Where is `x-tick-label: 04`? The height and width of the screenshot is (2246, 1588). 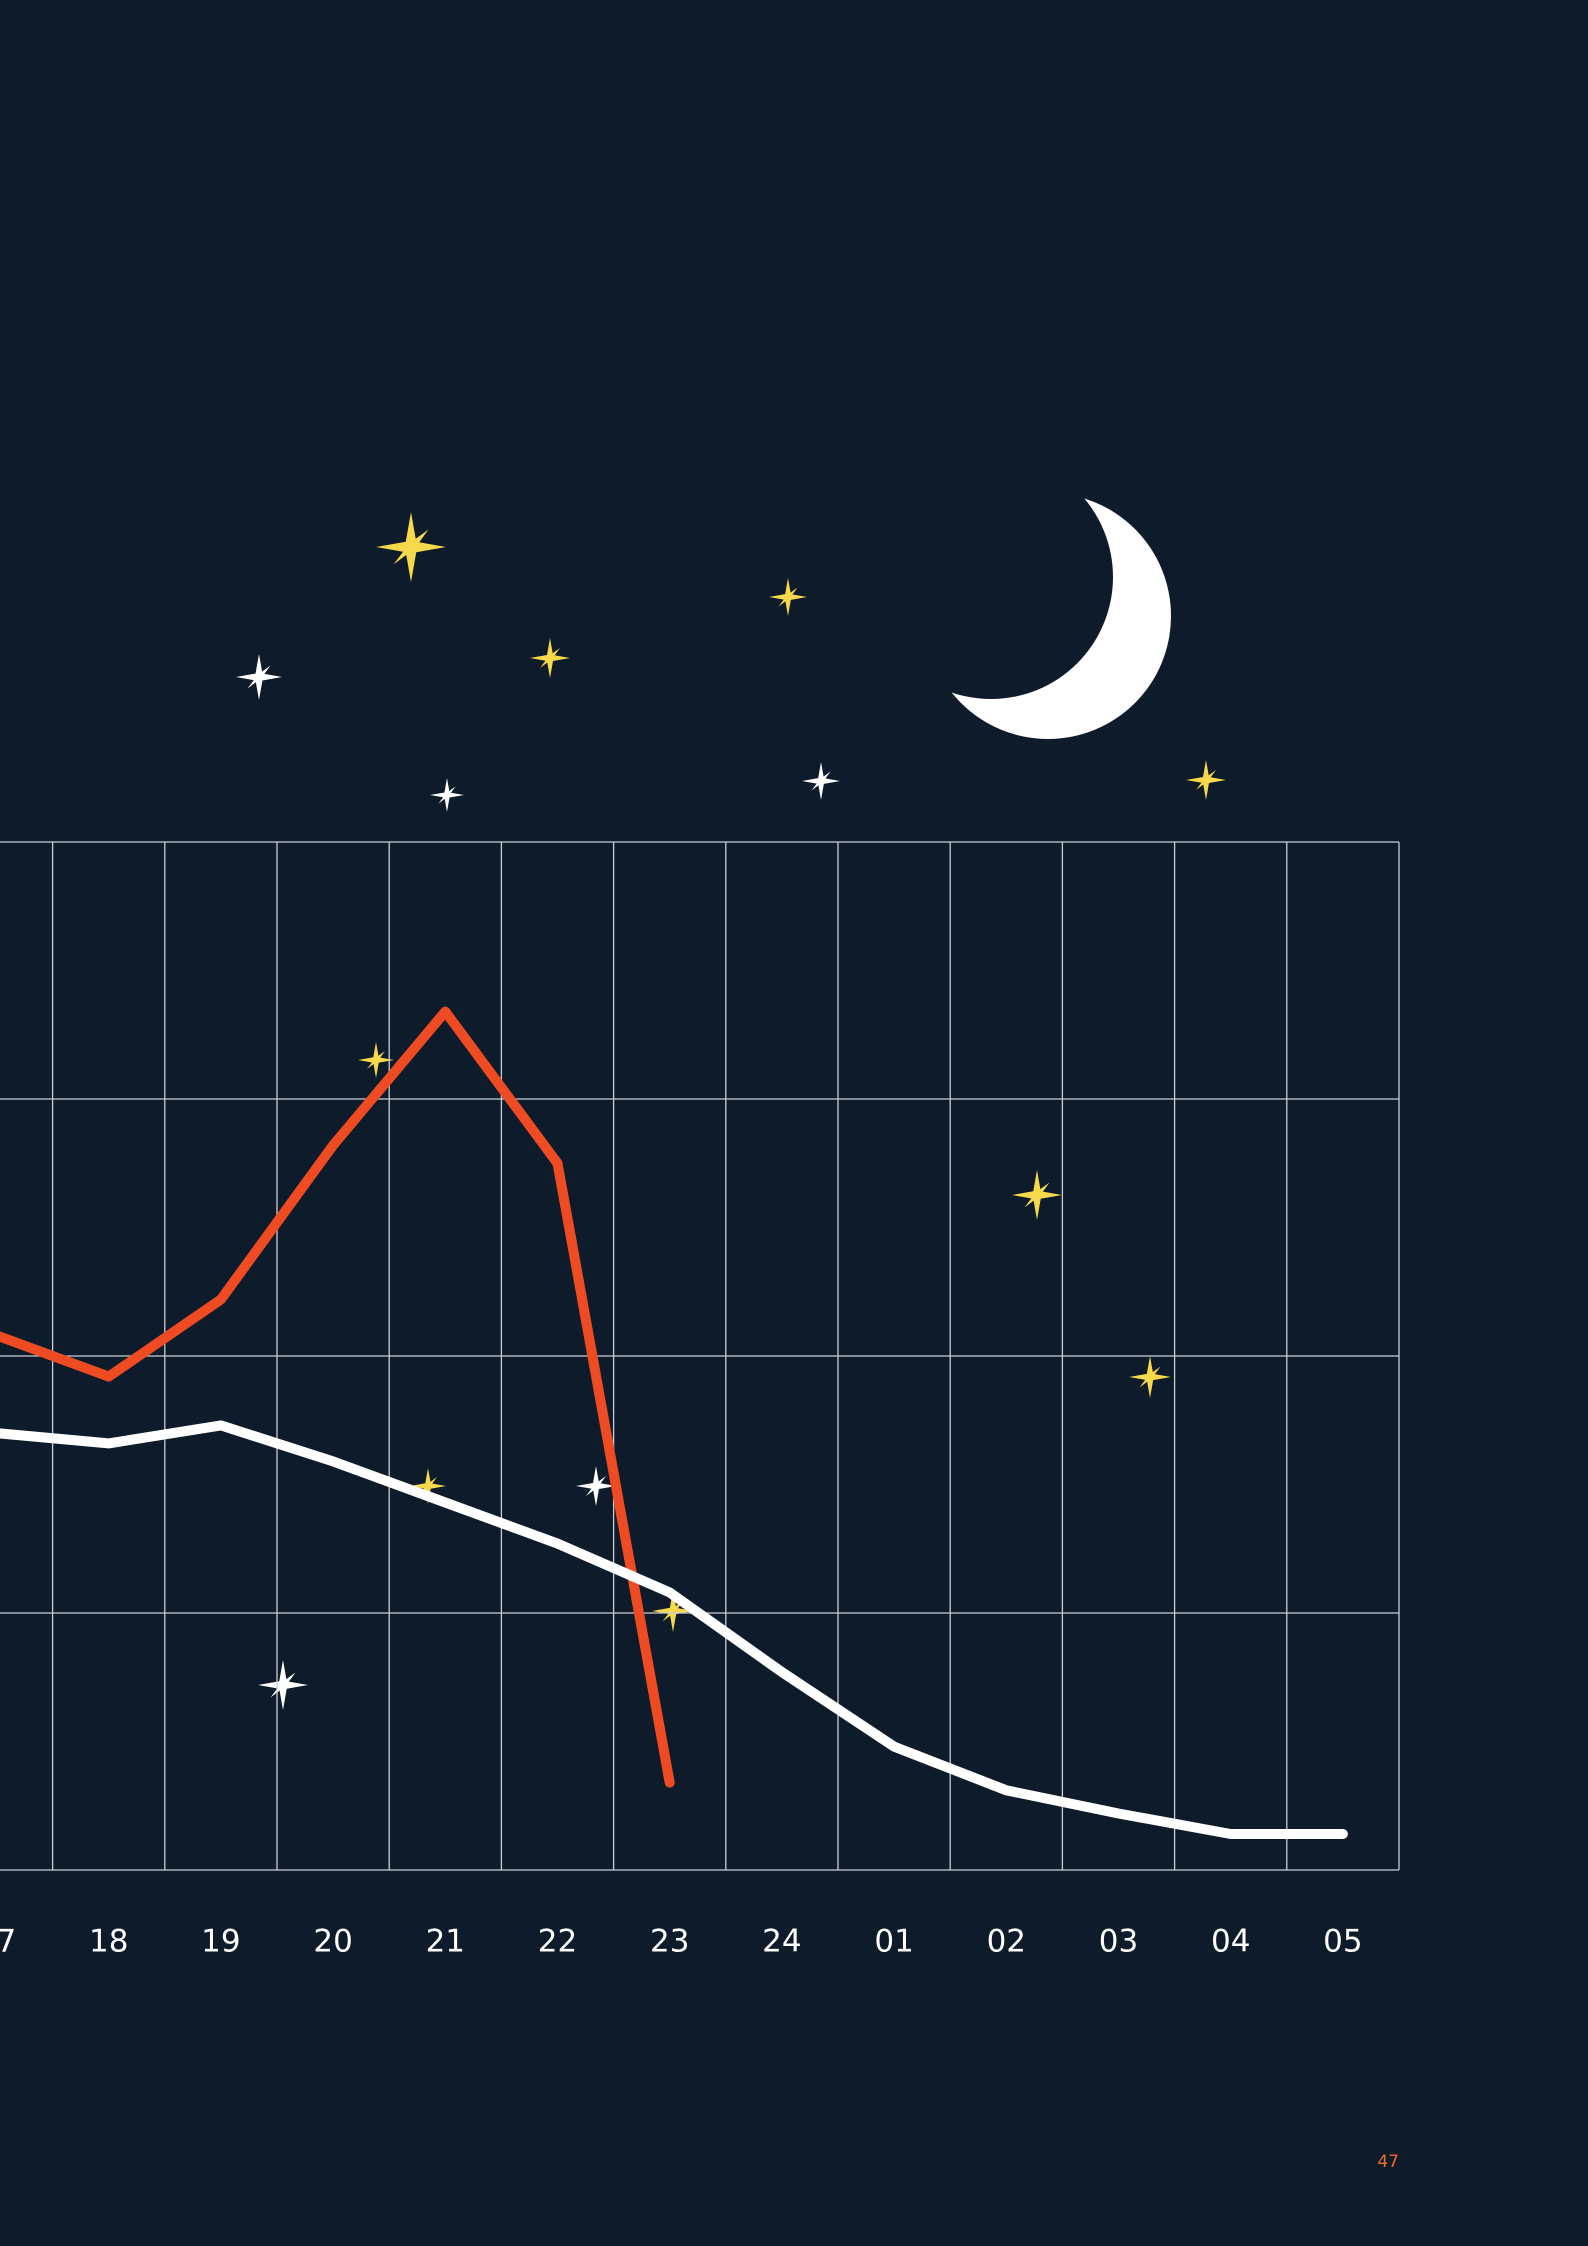
x-tick-label: 04 is located at coordinates (1230, 1942).